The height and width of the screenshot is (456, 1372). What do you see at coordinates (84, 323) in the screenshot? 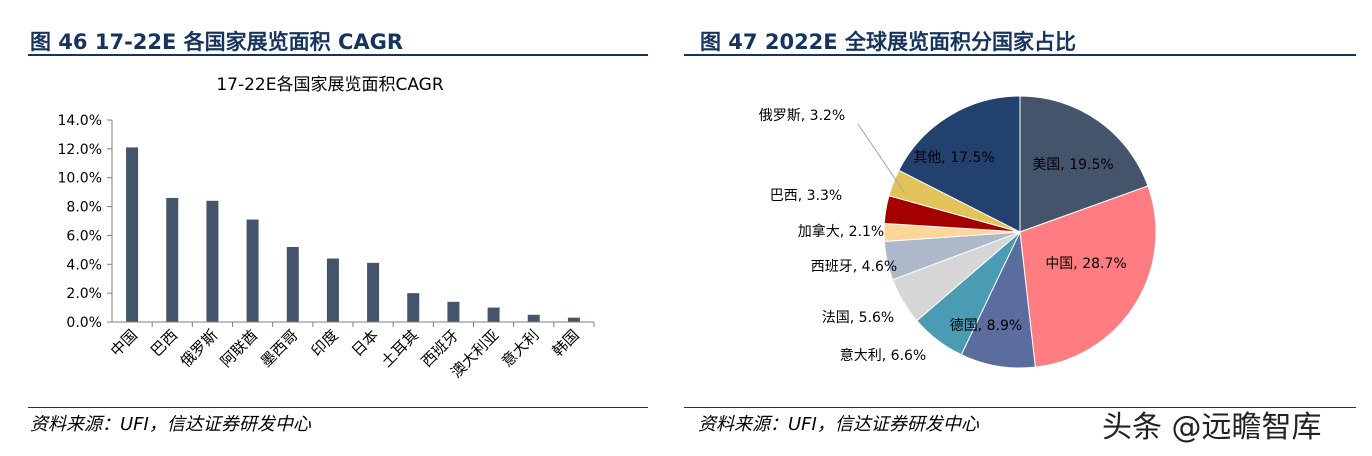
I see `y-tick-label: 0.0%` at bounding box center [84, 323].